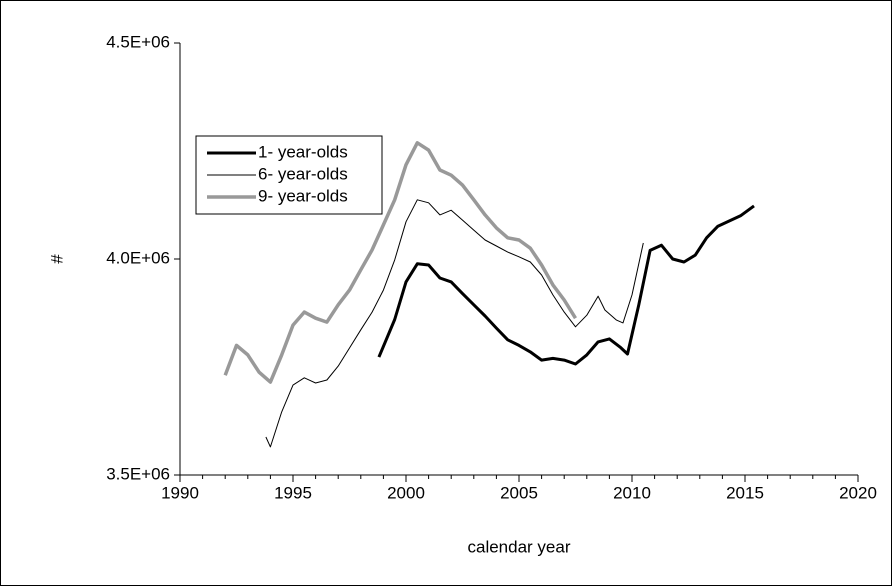 The height and width of the screenshot is (586, 892). I want to click on x-tick-label: 1990, so click(180, 492).